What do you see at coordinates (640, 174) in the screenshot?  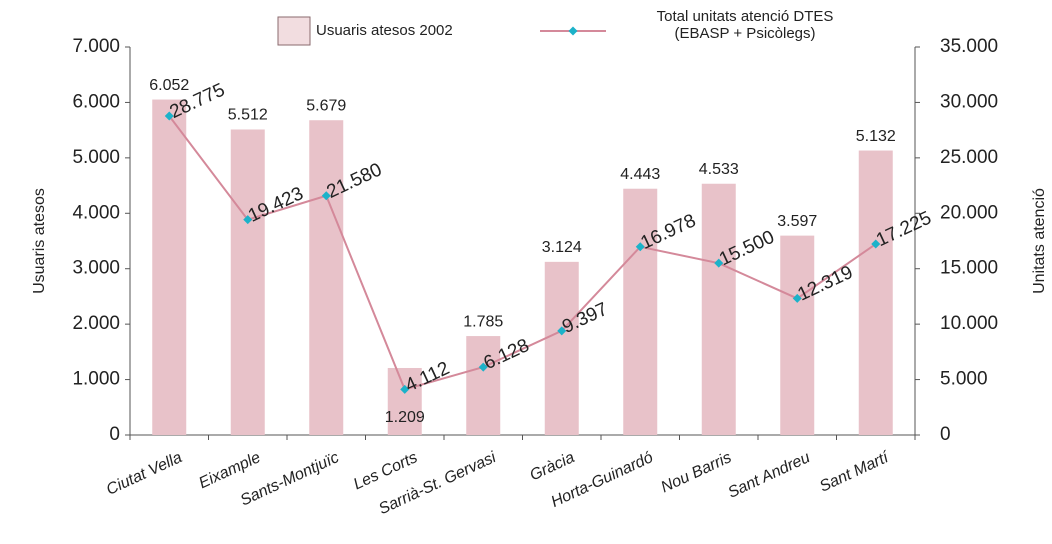 I see `bar-value-label: 4.443` at bounding box center [640, 174].